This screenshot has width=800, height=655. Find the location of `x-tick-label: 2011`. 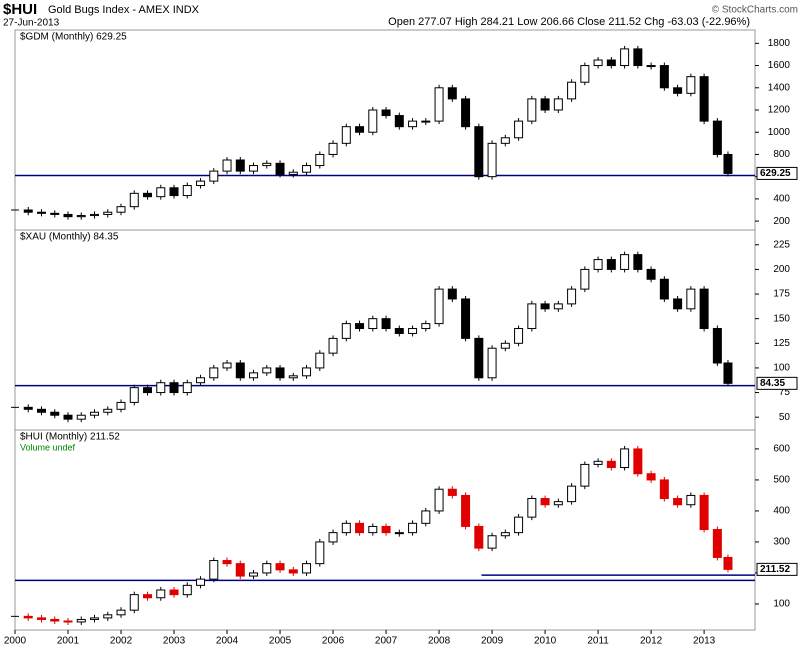

x-tick-label: 2011 is located at coordinates (598, 641).